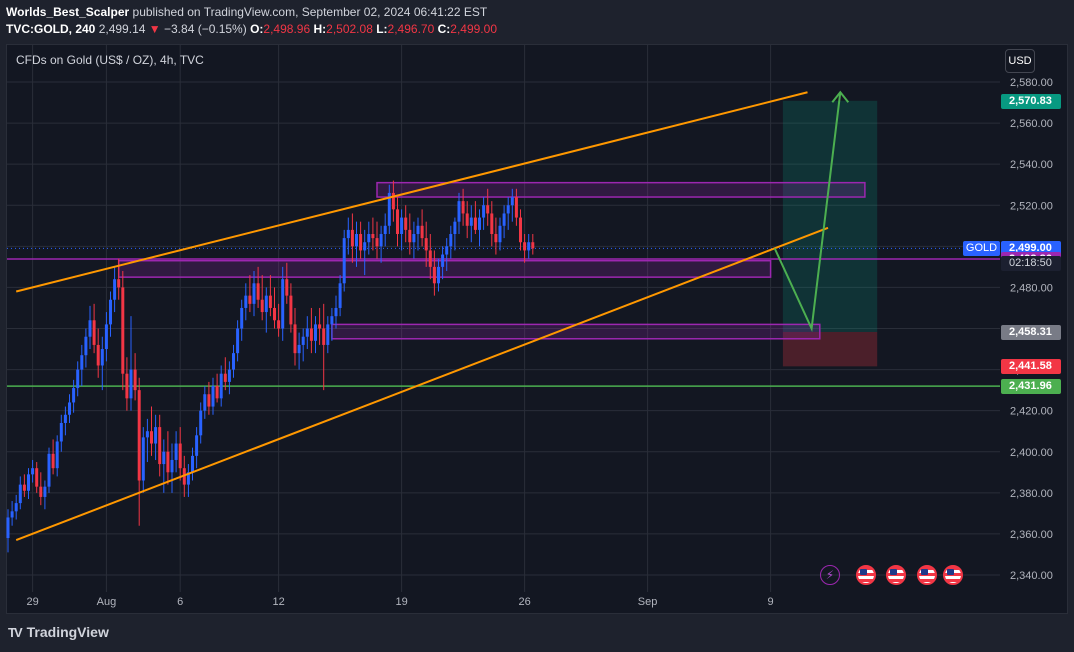  What do you see at coordinates (1031, 288) in the screenshot?
I see `y-tick-label: 2,480.00` at bounding box center [1031, 288].